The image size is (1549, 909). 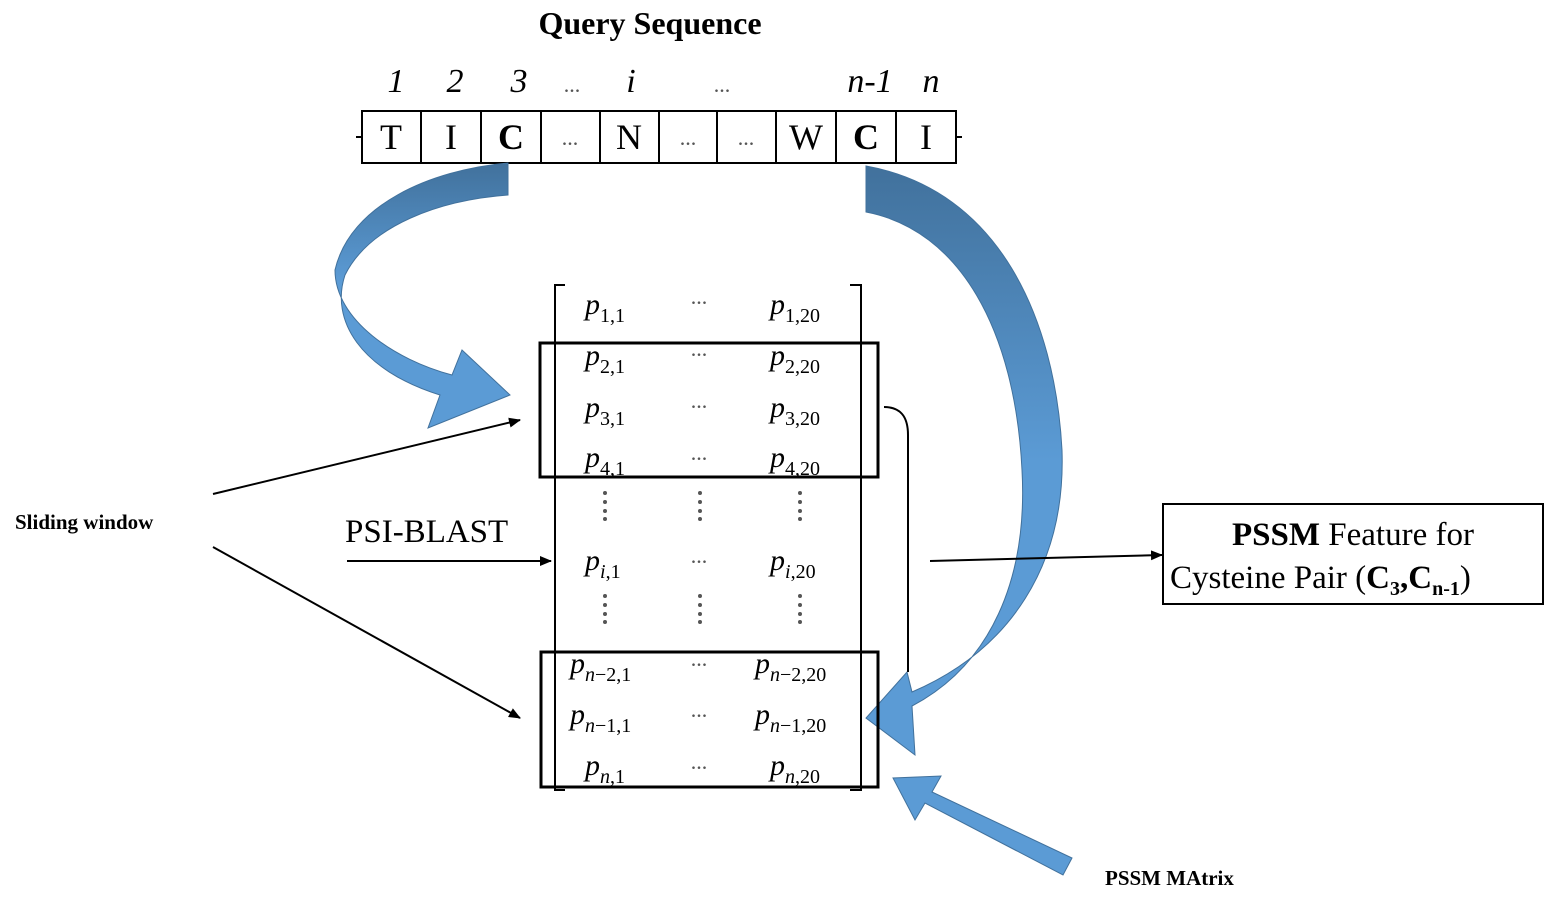 I want to click on matrix-cell: pi,1, so click(x=602, y=563).